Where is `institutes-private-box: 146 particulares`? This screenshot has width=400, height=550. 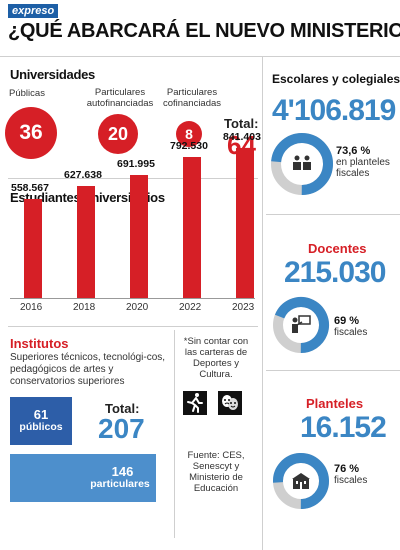
institutes-private-box: 146 particulares is located at coordinates (83, 478).